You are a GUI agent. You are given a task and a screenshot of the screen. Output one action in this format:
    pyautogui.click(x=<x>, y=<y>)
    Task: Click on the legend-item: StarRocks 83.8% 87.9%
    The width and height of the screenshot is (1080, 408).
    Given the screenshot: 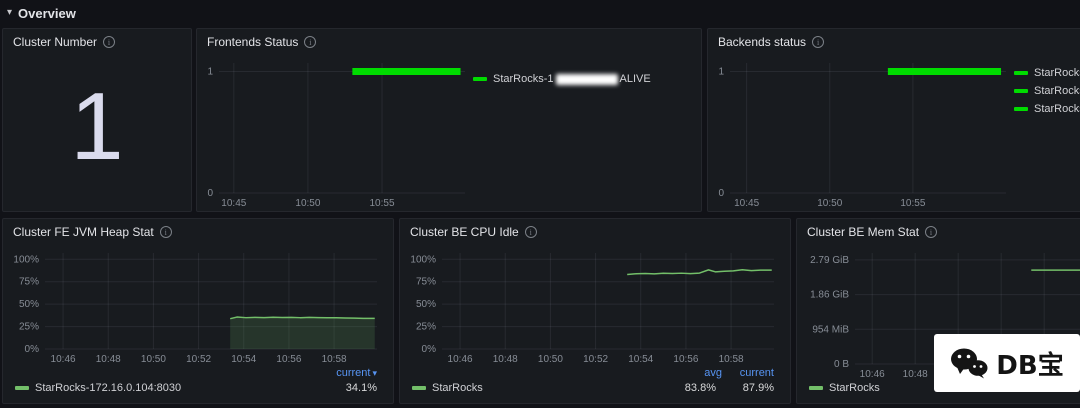 What is the action you would take?
    pyautogui.click(x=593, y=388)
    